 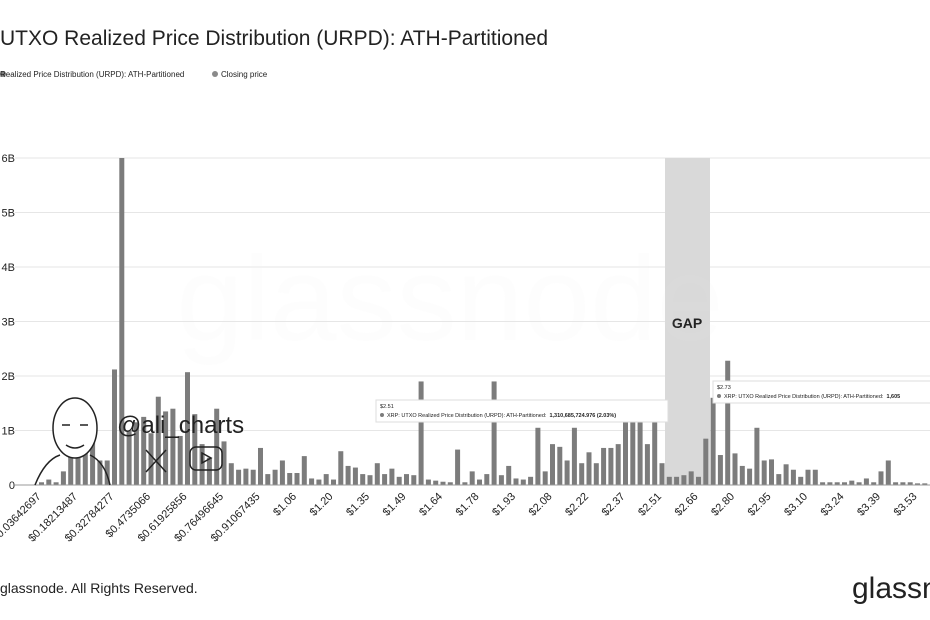 What do you see at coordinates (687, 505) in the screenshot?
I see `x-tick-label: $2.66` at bounding box center [687, 505].